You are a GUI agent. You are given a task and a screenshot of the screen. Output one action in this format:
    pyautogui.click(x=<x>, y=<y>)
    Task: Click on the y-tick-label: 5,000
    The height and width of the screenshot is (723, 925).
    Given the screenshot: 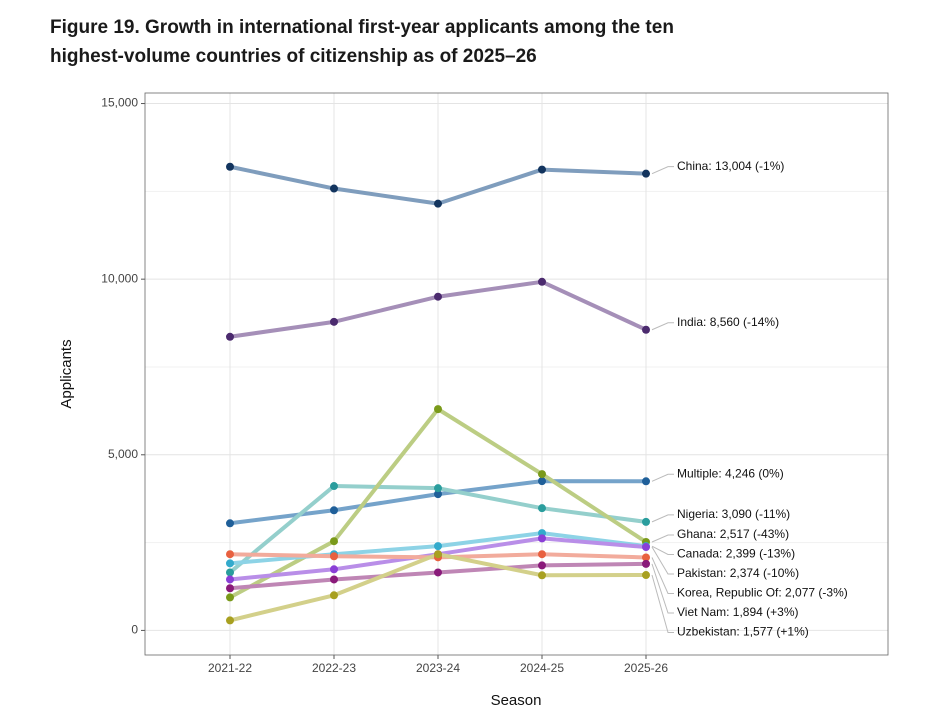 What is the action you would take?
    pyautogui.click(x=123, y=454)
    